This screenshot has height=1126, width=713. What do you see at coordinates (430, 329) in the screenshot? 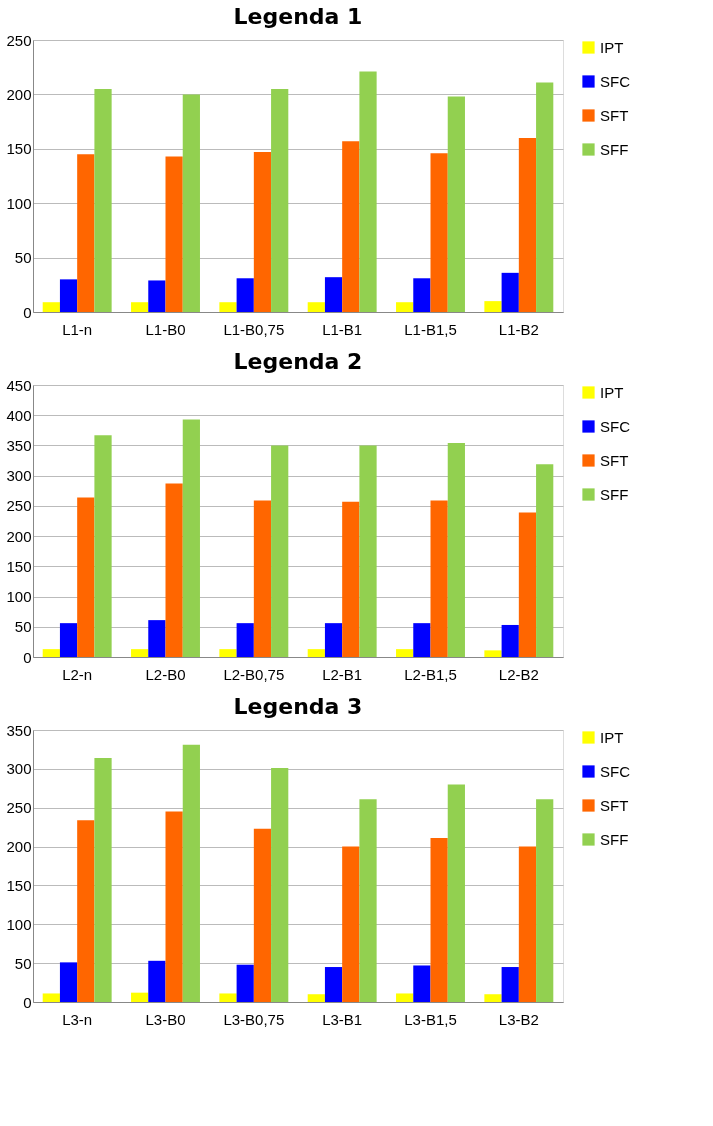
I see `x-tick-label: L1-B1,5` at bounding box center [430, 329].